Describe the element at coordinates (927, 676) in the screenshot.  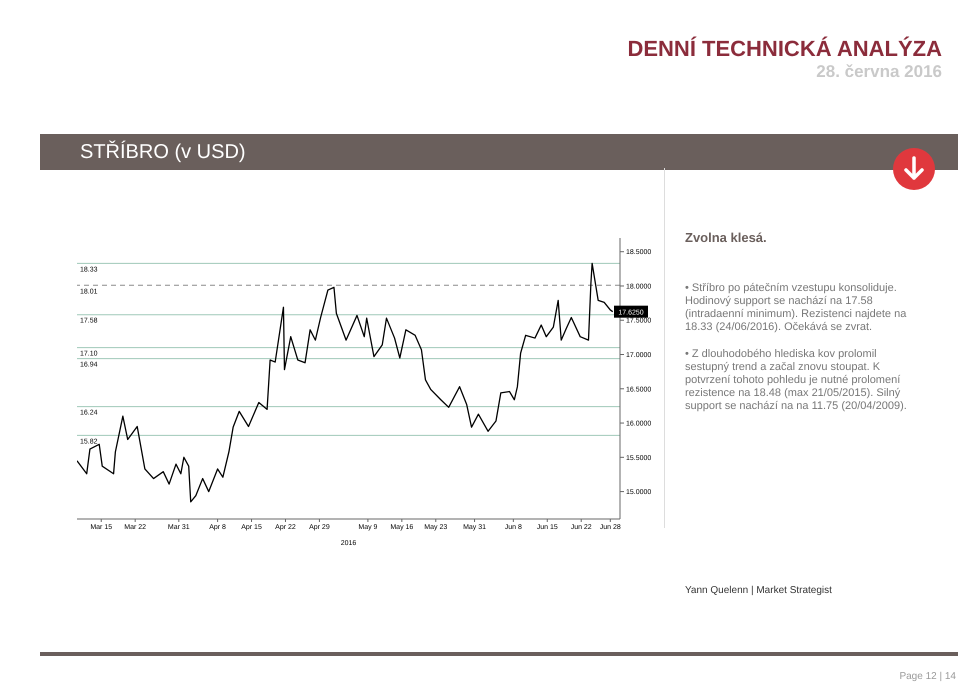
I see `text: Page 12 | 14` at that location.